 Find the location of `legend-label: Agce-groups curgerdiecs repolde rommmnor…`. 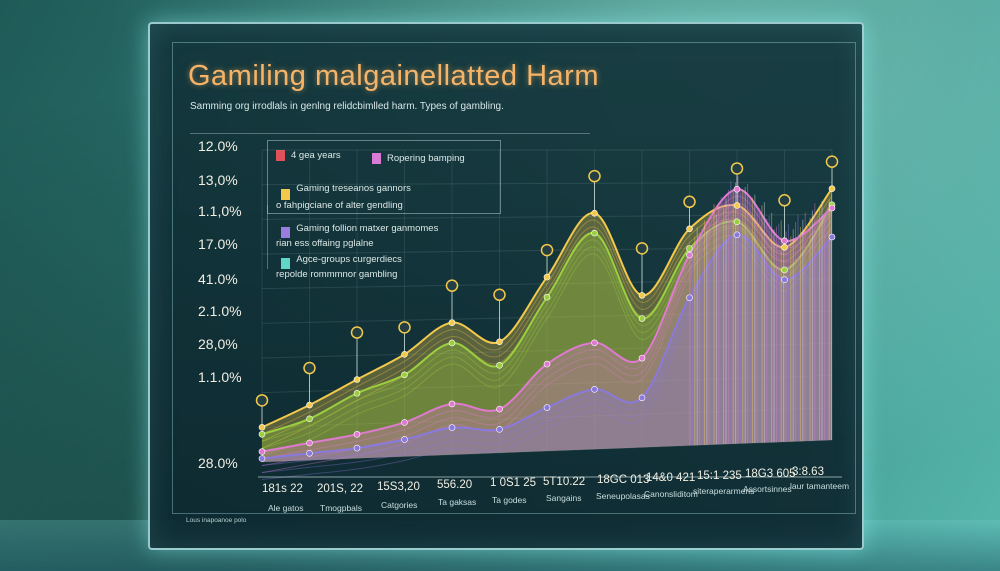

legend-label: Agce-groups curgerdiecs repolde rommmnor… is located at coordinates (339, 267).